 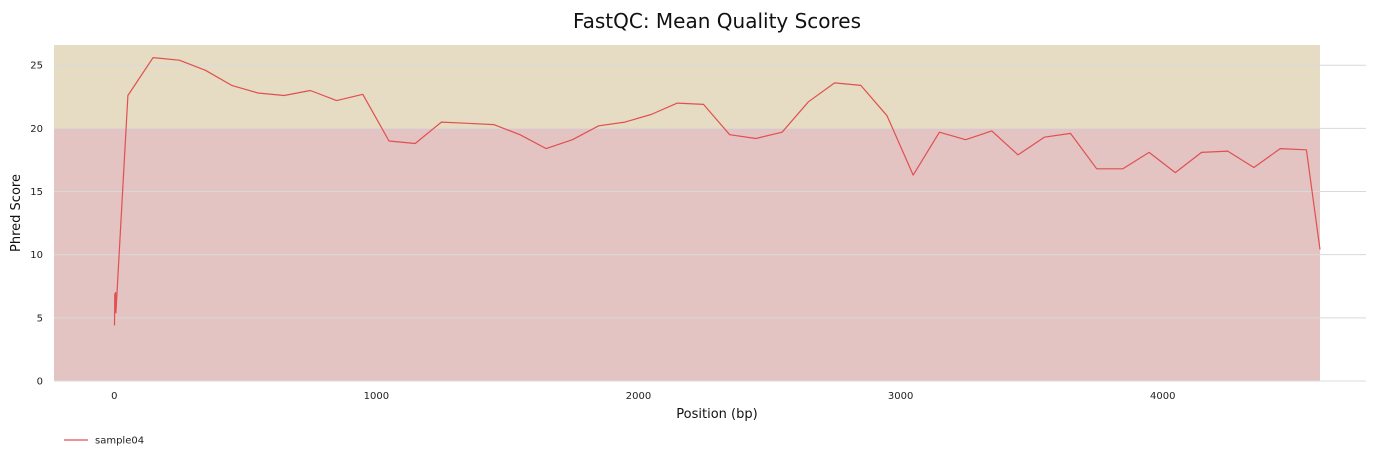 I want to click on x-tick-label: 1000, so click(x=376, y=396).